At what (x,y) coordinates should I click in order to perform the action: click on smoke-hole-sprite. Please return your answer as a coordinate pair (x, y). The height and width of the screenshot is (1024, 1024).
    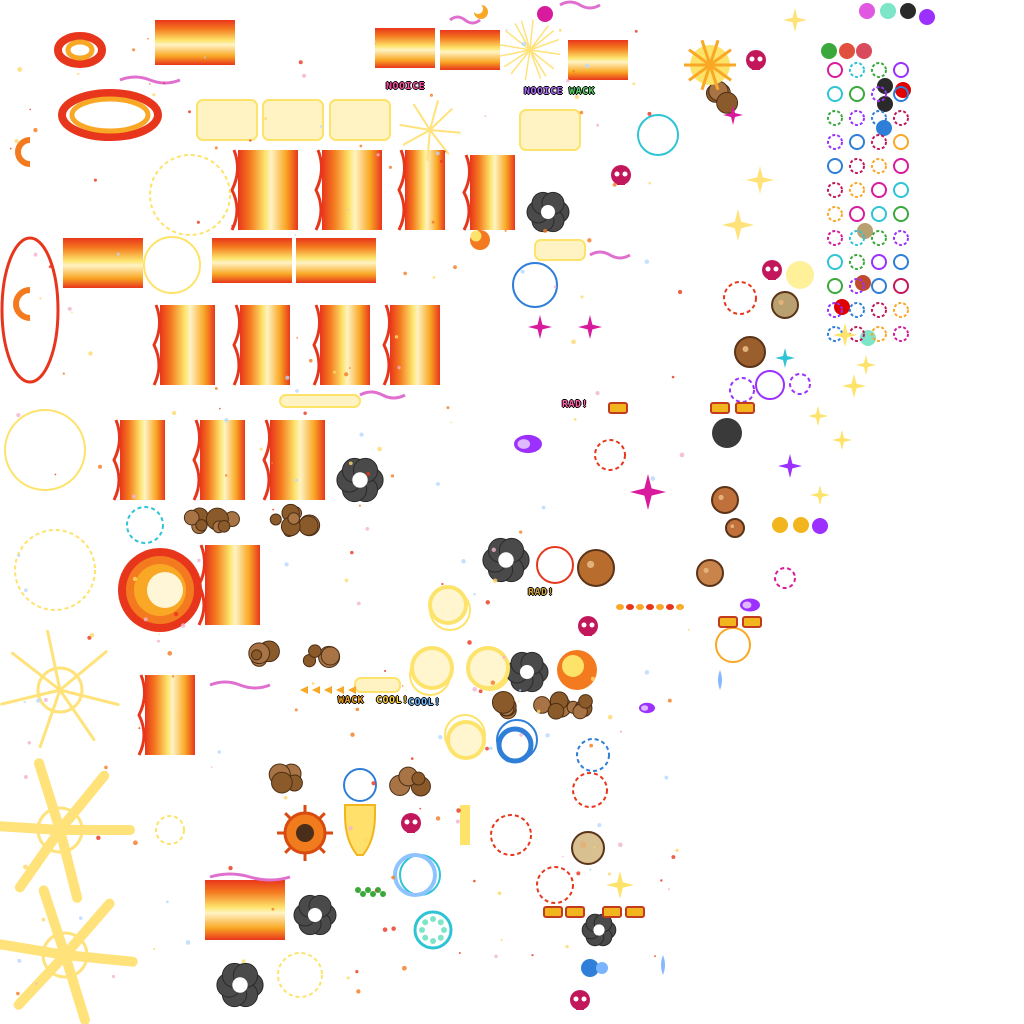
    Looking at the image, I should click on (315, 915).